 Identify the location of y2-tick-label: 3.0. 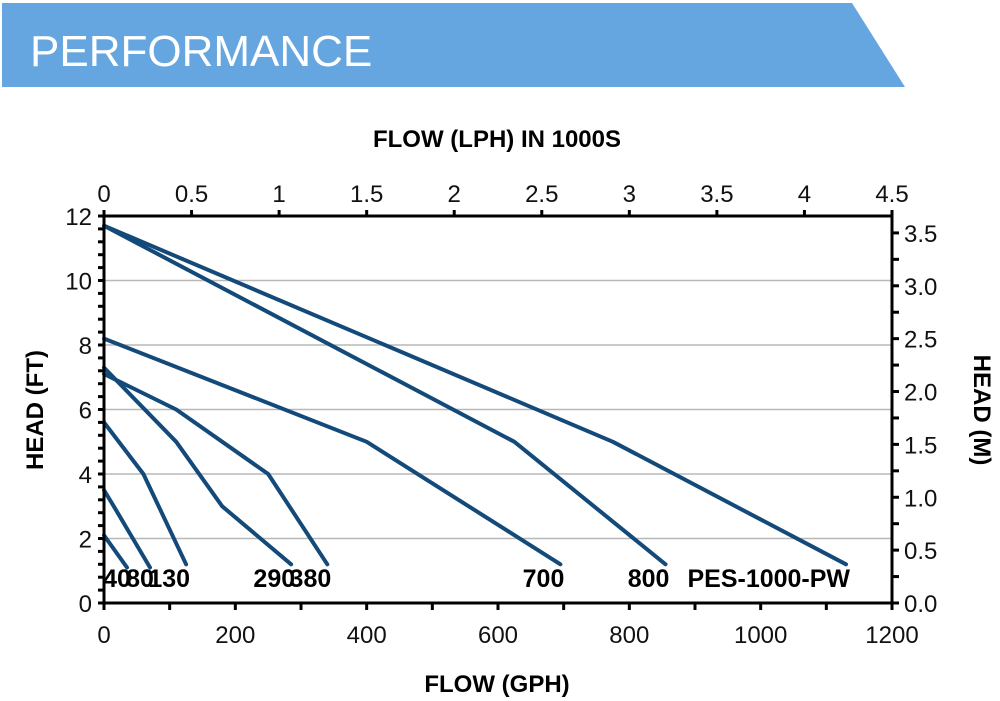
(920, 287).